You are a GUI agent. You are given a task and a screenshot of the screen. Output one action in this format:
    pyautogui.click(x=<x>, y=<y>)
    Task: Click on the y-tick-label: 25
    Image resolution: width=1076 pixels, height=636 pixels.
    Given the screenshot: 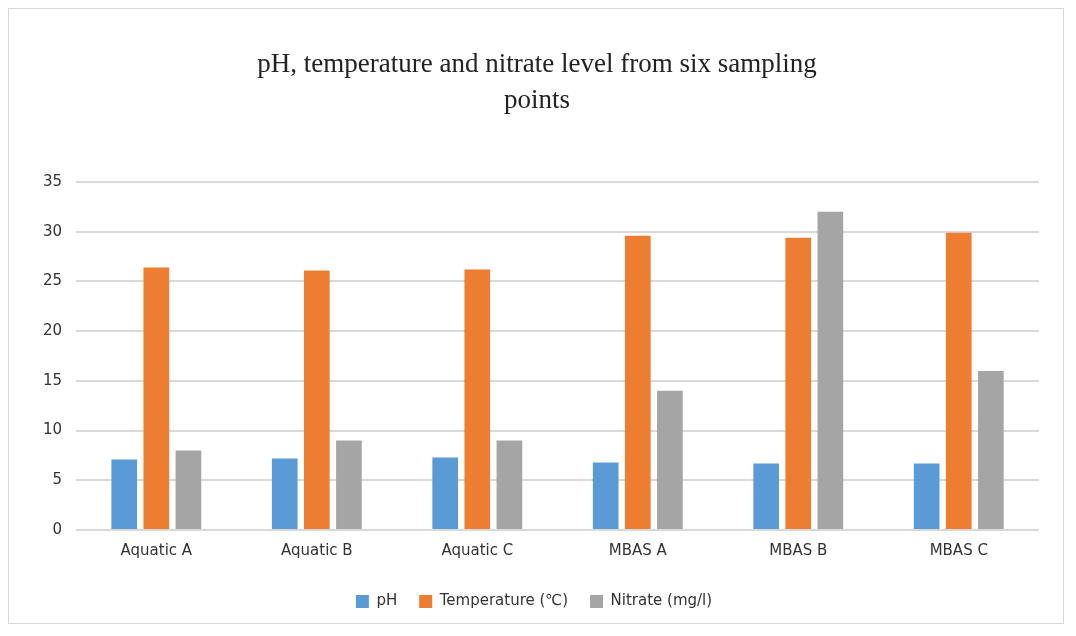 What is the action you would take?
    pyautogui.click(x=52, y=280)
    